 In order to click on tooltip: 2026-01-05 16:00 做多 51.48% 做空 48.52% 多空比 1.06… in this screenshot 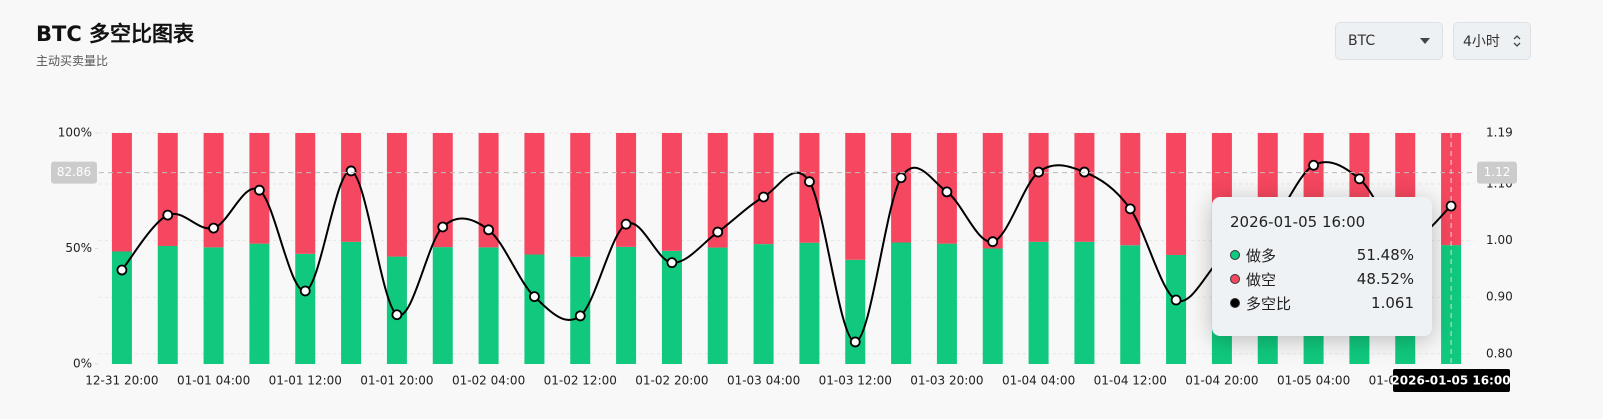, I will do `click(1322, 266)`.